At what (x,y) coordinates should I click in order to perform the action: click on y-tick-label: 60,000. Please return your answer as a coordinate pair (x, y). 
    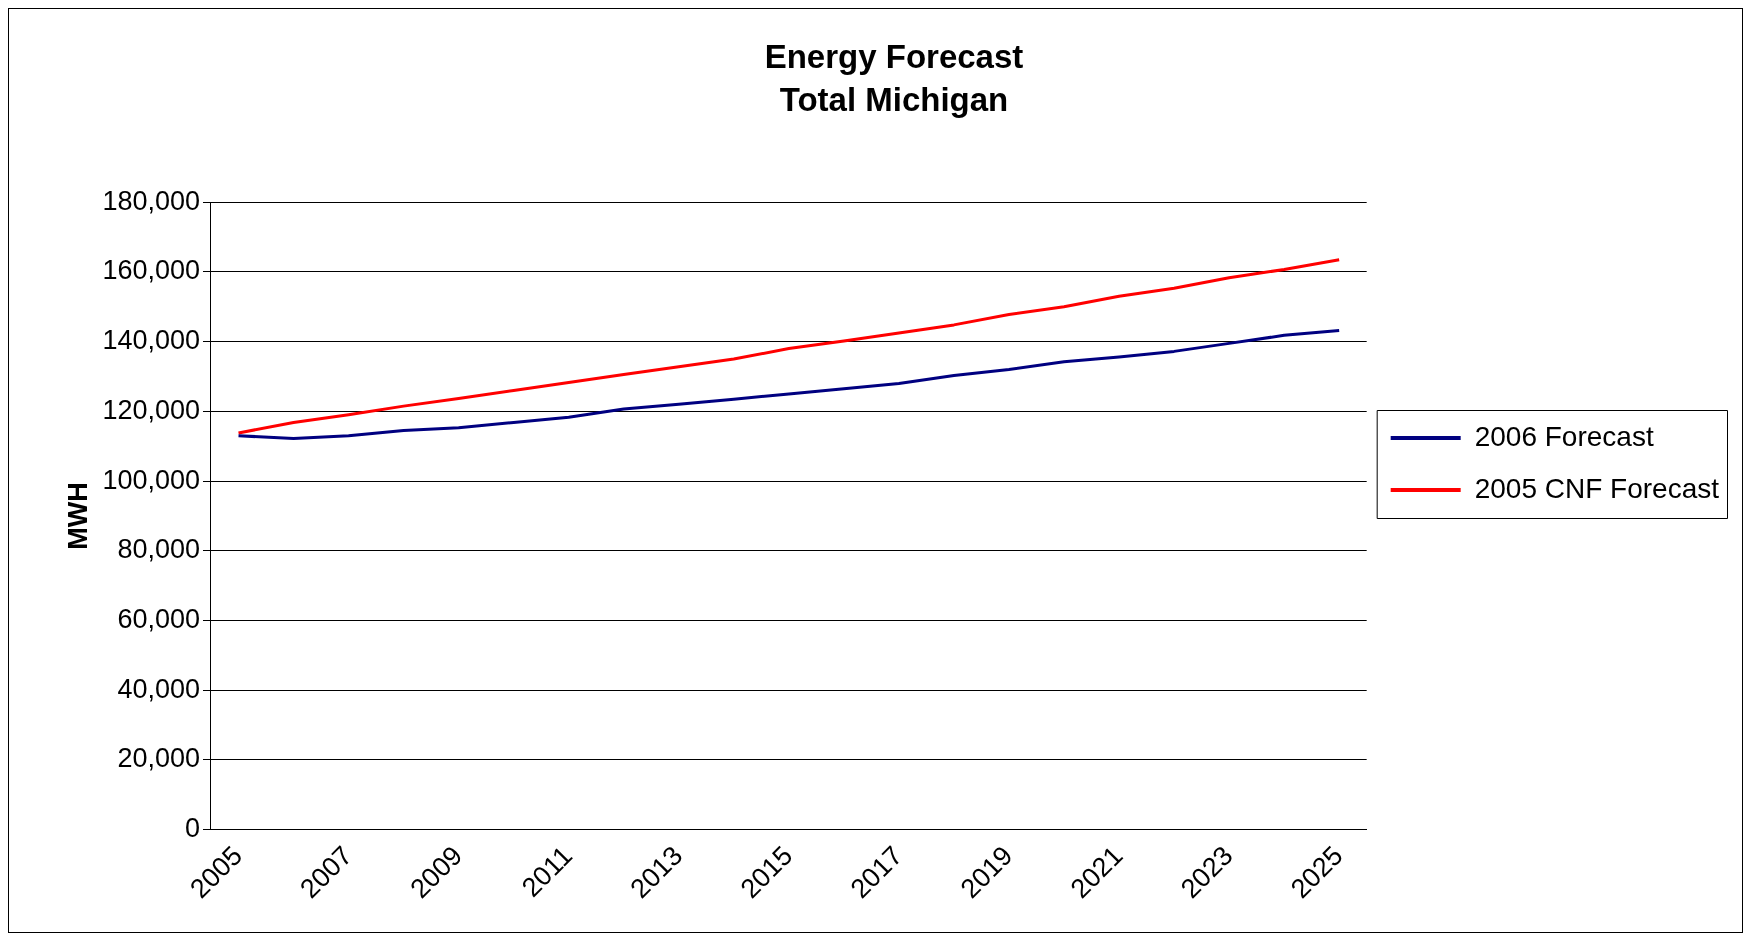
    Looking at the image, I should click on (158, 618).